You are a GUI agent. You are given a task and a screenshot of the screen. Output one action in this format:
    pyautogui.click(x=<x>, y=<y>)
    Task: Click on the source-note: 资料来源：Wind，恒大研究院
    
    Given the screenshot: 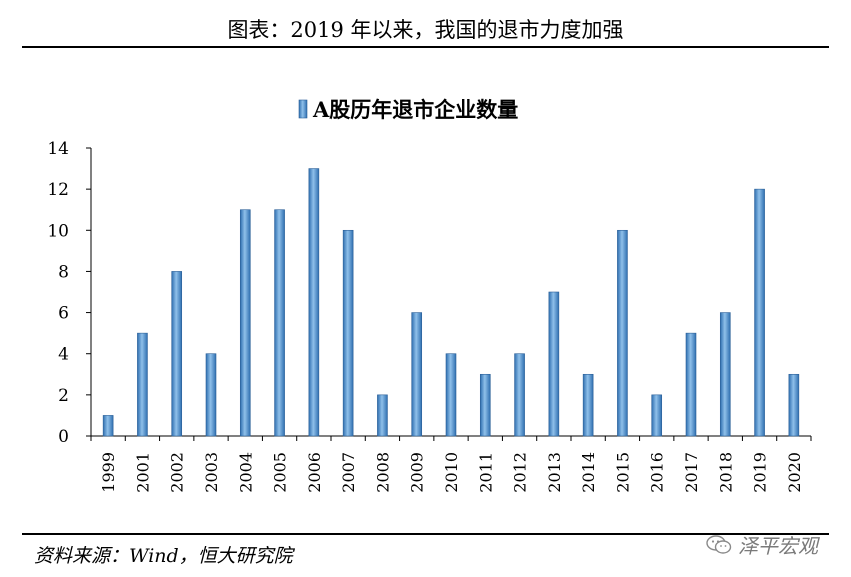 What is the action you would take?
    pyautogui.click(x=163, y=556)
    